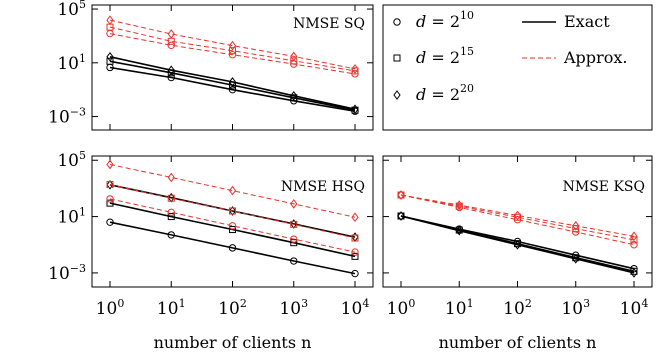 This screenshot has width=657, height=354. What do you see at coordinates (445, 56) in the screenshot?
I see `legend-entry-label: d = 215` at bounding box center [445, 56].